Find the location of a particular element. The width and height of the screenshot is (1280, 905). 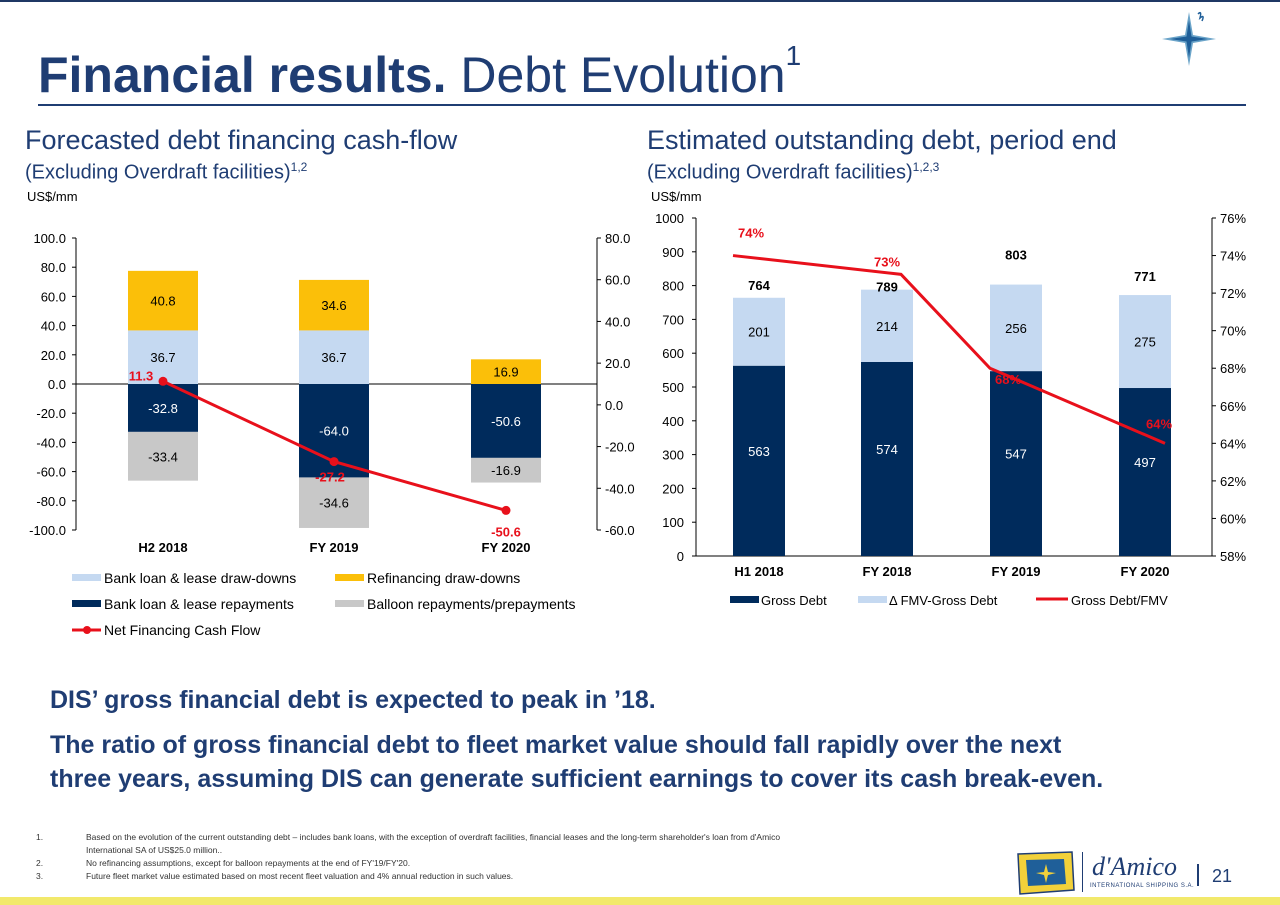

title-bold: Financial results. is located at coordinates (242, 75).